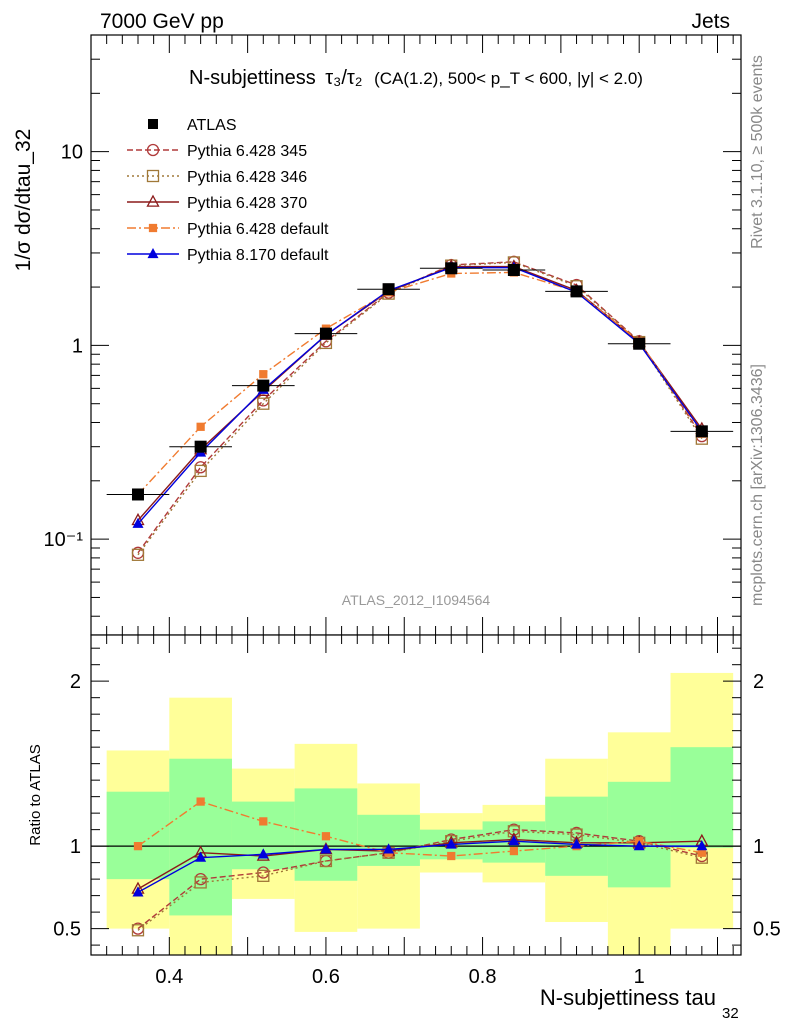  I want to click on main-ytick-label: 10⁻¹, so click(64, 540).